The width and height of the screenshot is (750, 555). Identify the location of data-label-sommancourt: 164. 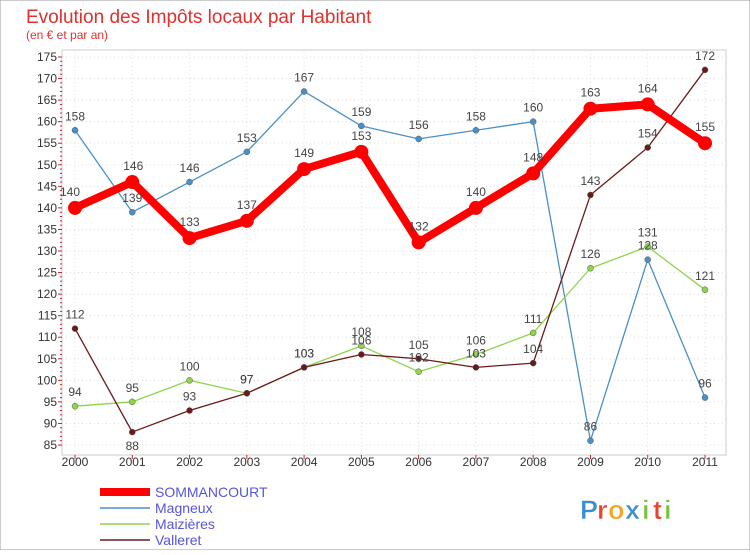
(648, 88).